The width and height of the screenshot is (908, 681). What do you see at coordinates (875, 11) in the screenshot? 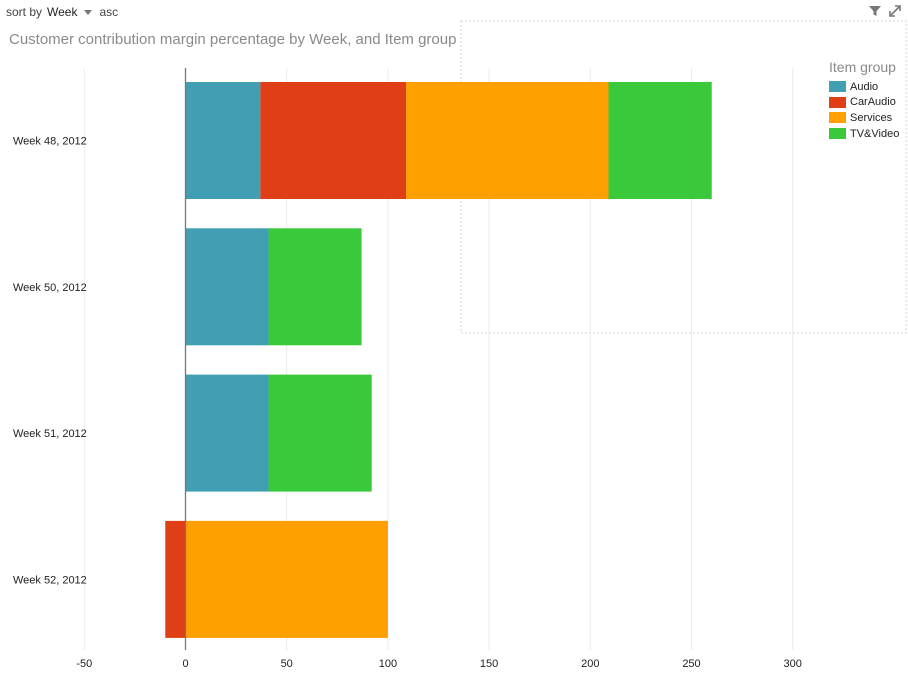
I see `filter-icon` at bounding box center [875, 11].